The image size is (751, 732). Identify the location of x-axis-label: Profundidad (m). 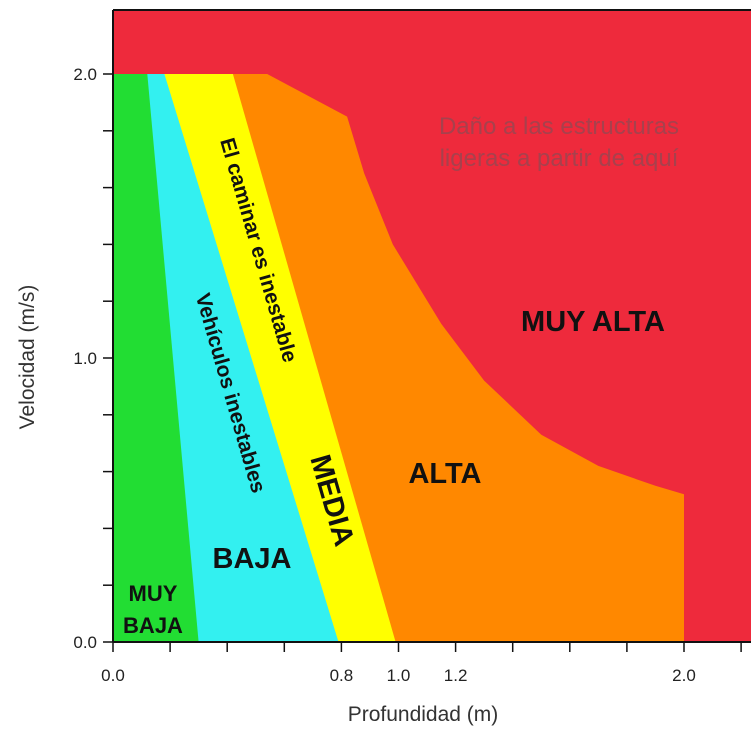
(423, 714).